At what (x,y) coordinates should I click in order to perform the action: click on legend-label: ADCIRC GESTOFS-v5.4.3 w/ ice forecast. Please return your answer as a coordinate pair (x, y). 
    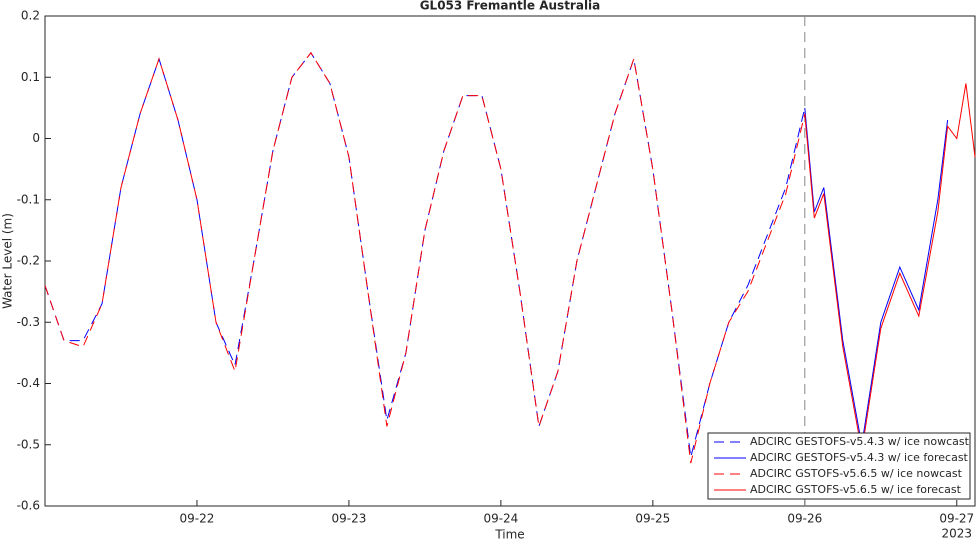
    Looking at the image, I should click on (859, 457).